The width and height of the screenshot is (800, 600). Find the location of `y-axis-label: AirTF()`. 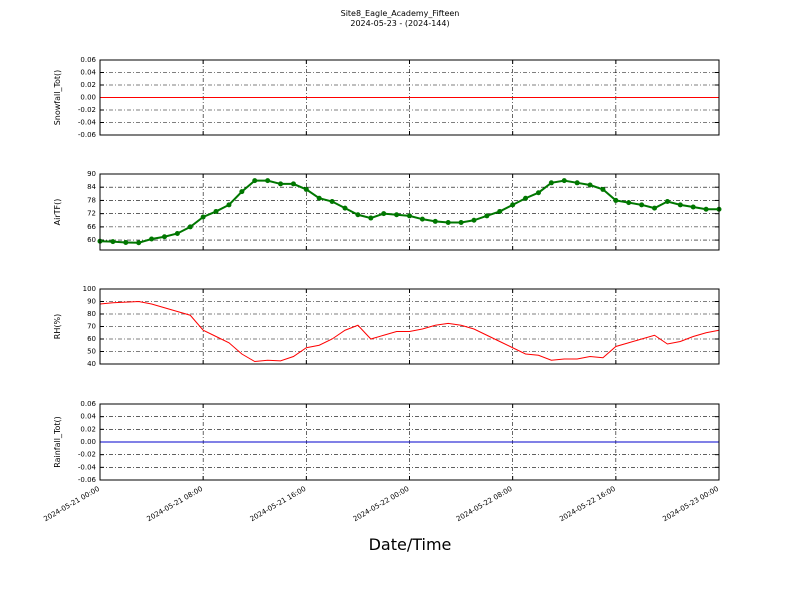

y-axis-label: AirTF() is located at coordinates (57, 212).